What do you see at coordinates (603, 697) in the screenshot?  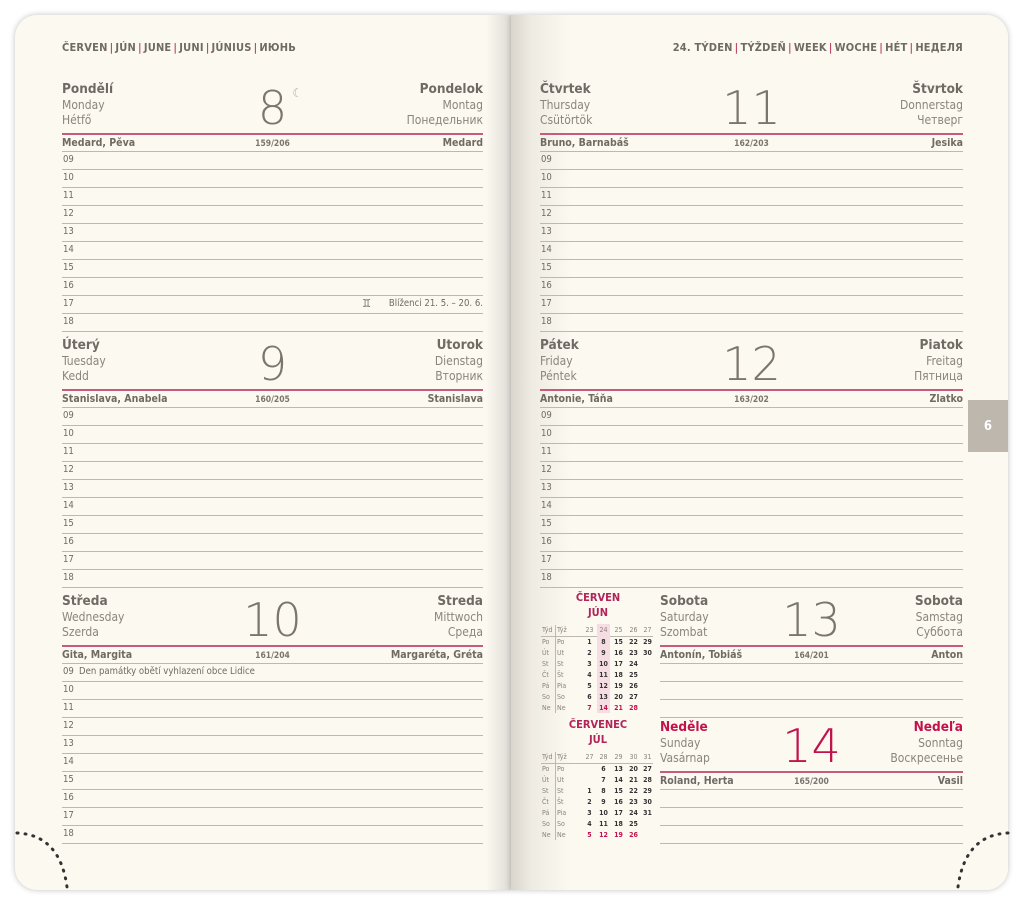 I see `calendar-day: 13` at bounding box center [603, 697].